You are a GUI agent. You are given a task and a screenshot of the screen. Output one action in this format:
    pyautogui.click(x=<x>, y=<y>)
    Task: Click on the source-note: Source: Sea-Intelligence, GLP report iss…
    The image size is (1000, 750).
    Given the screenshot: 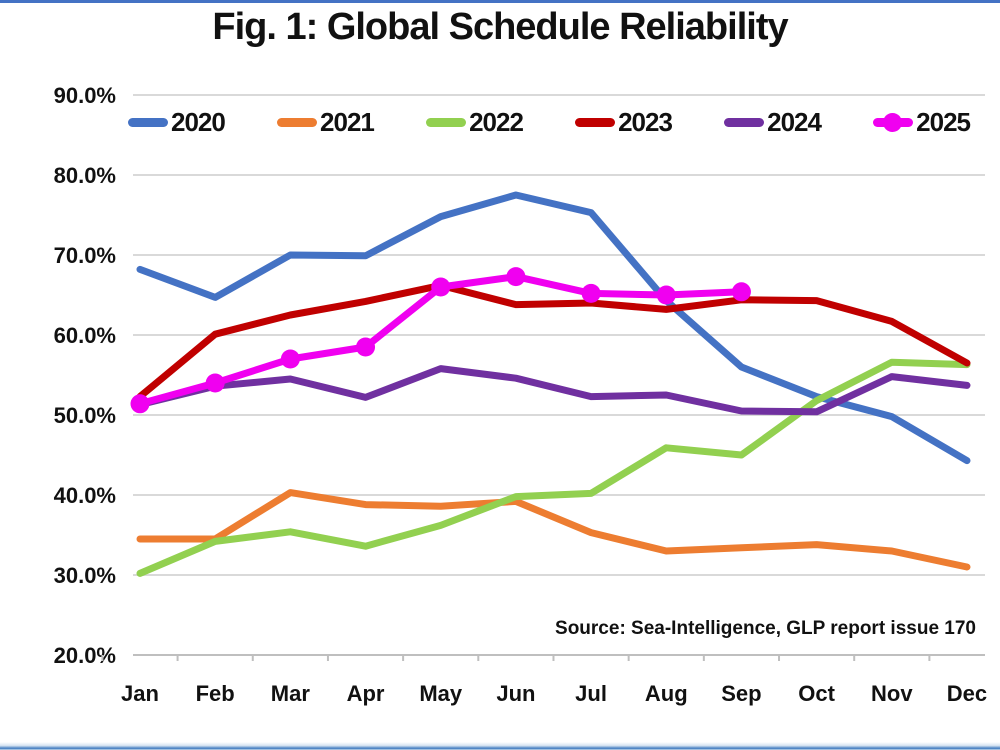 What is the action you would take?
    pyautogui.click(x=765, y=628)
    